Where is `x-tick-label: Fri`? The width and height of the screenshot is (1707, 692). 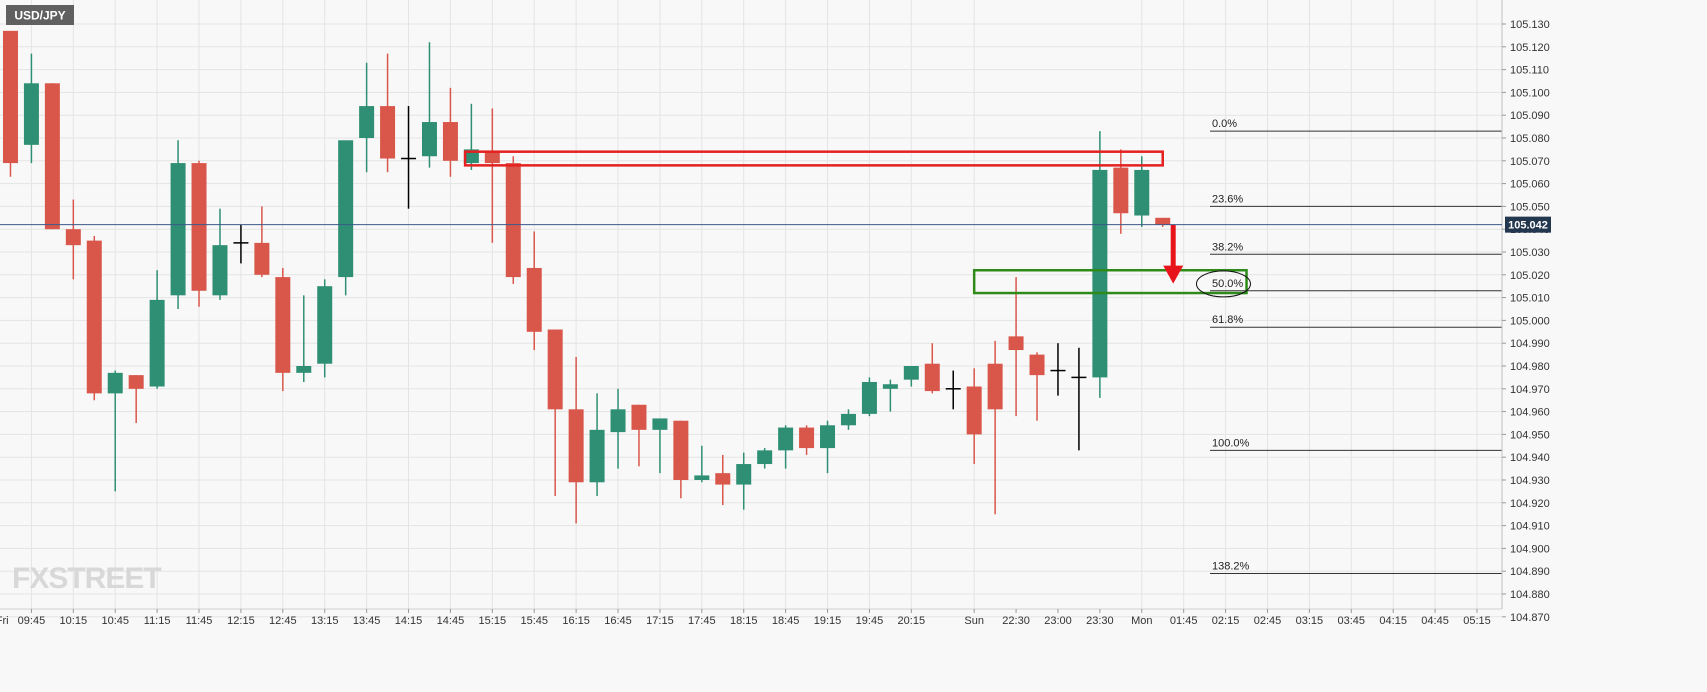
x-tick-label: Fri is located at coordinates (4, 621).